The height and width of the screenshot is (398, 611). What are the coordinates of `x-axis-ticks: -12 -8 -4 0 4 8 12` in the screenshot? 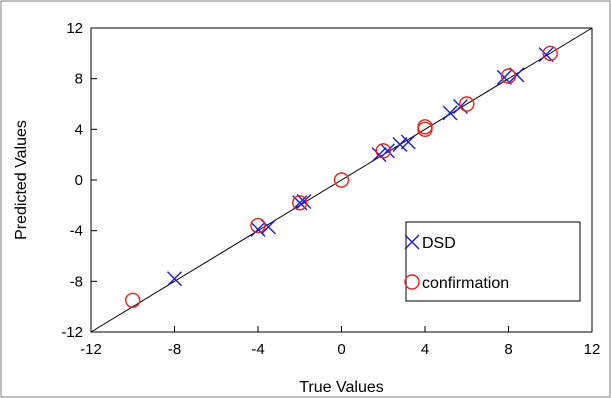 It's located at (340, 342).